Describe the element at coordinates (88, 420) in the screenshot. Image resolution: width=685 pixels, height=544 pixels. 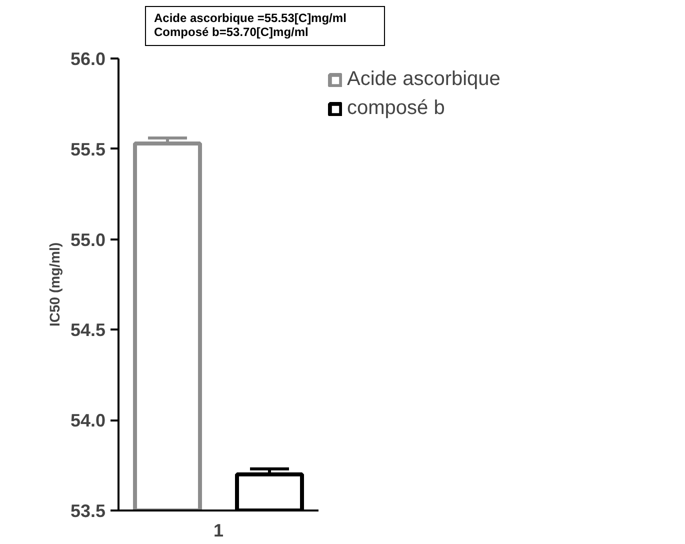
I see `y-tick-label: 54.0` at that location.